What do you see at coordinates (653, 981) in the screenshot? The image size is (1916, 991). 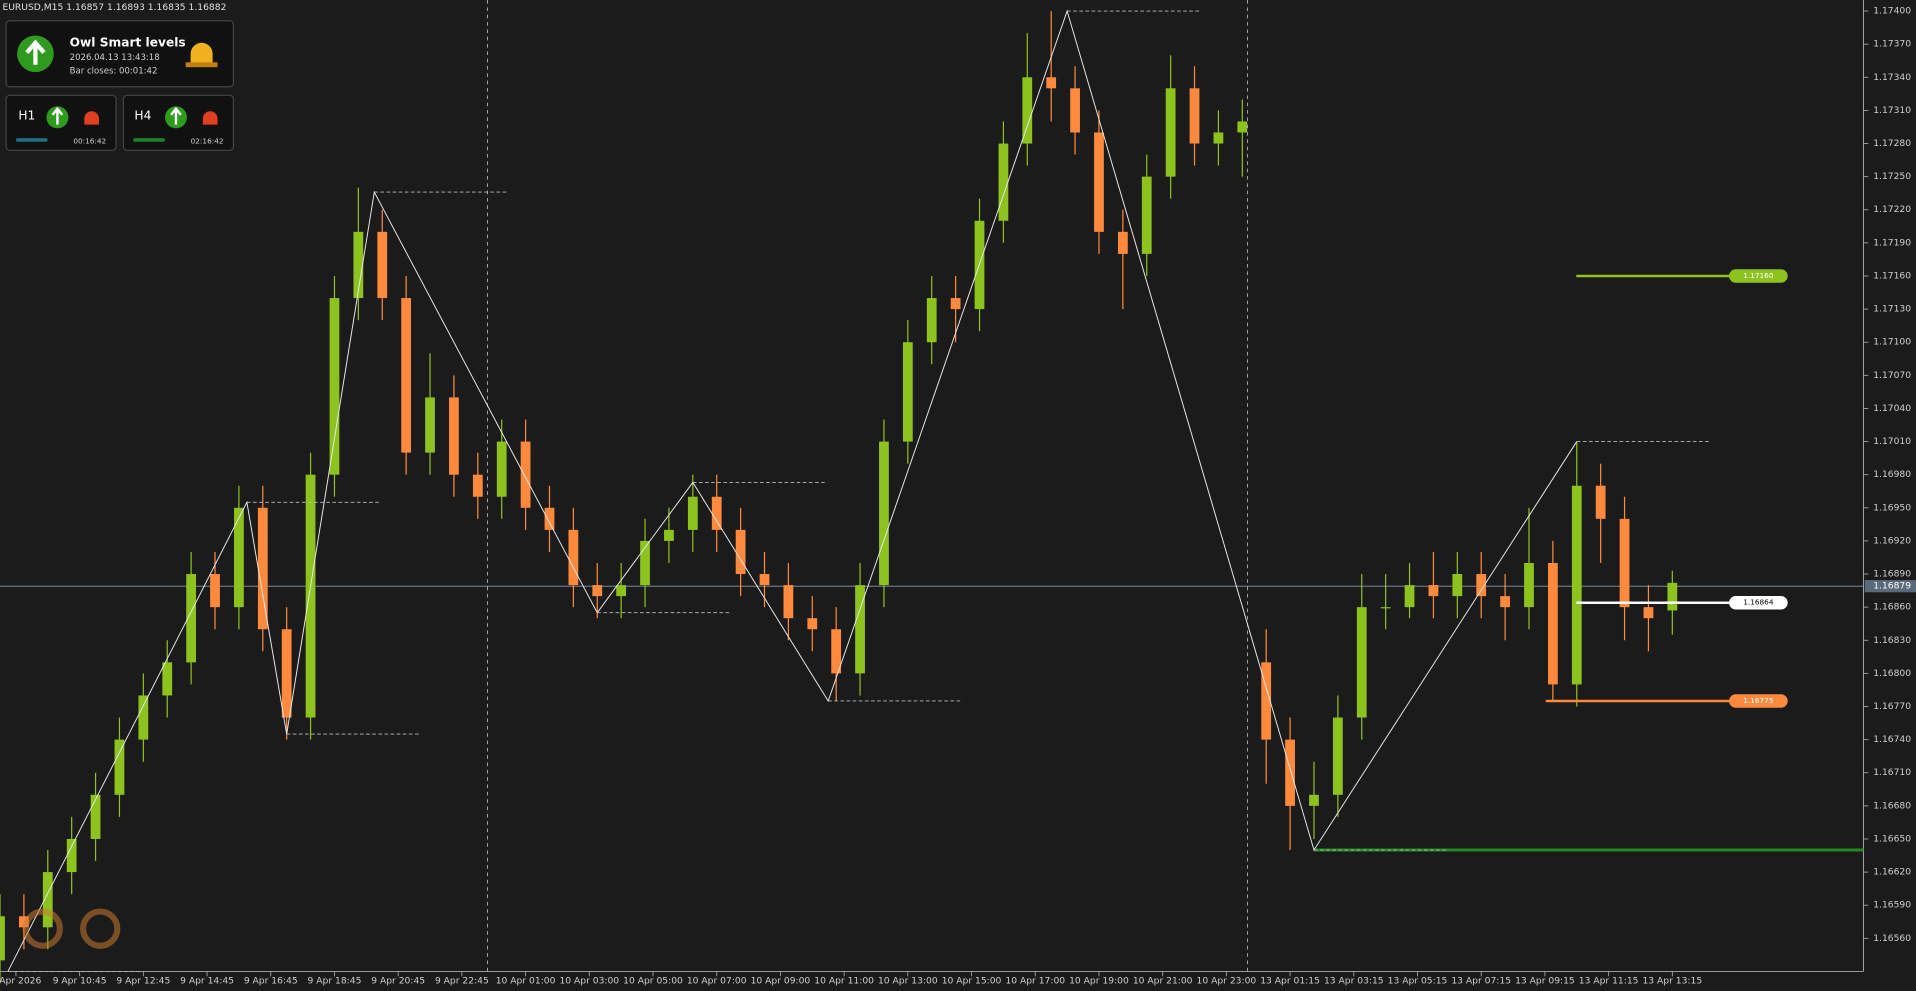 I see `x-tick-label: 10 Apr 05:00` at bounding box center [653, 981].